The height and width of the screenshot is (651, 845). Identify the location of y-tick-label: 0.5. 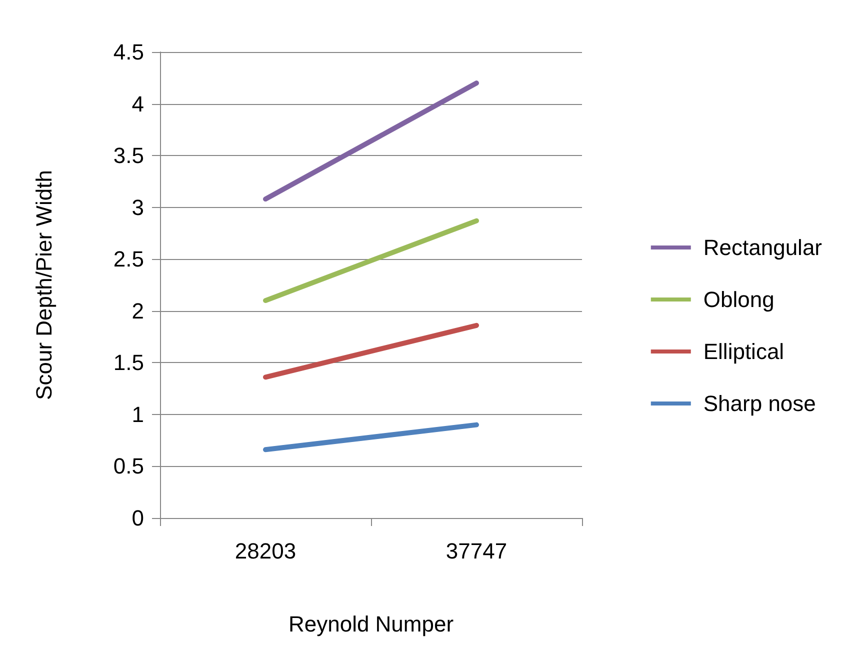
(128, 466).